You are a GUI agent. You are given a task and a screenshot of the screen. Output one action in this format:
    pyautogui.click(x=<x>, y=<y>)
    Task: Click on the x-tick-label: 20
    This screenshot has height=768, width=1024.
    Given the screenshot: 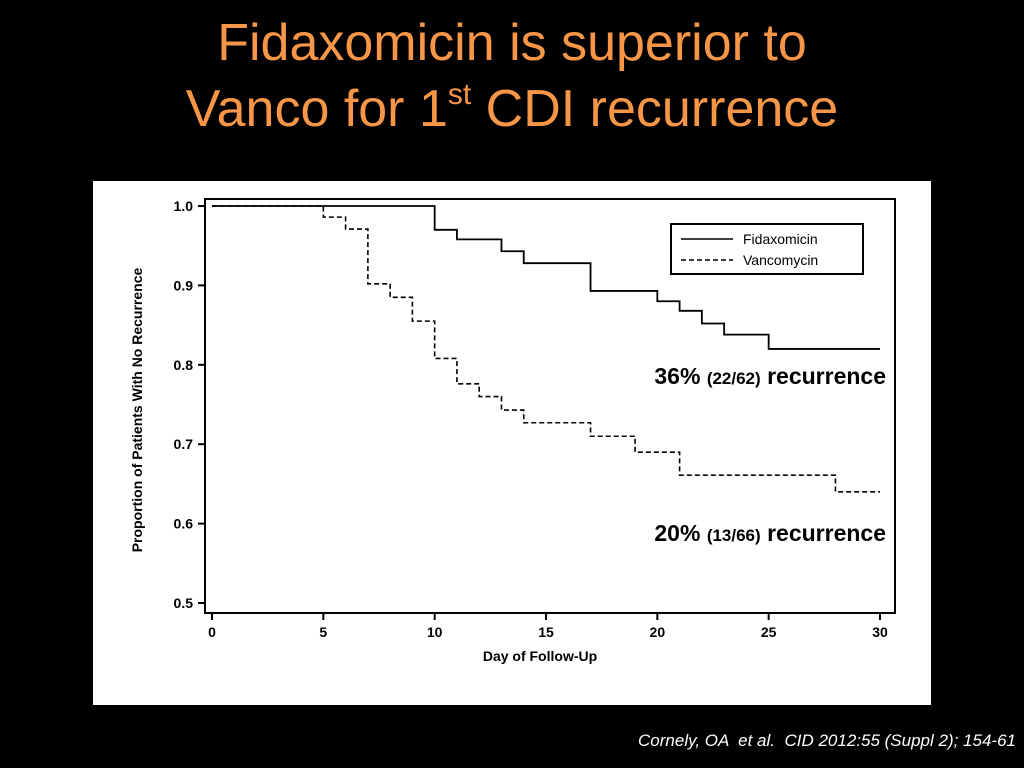 What is the action you would take?
    pyautogui.click(x=658, y=632)
    